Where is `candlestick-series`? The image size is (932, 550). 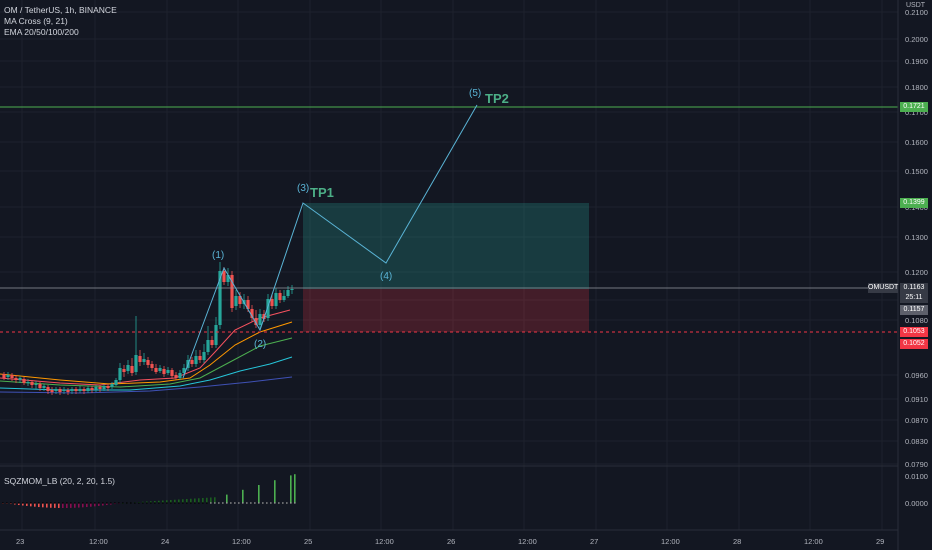
candlestick-series is located at coordinates (148, 328).